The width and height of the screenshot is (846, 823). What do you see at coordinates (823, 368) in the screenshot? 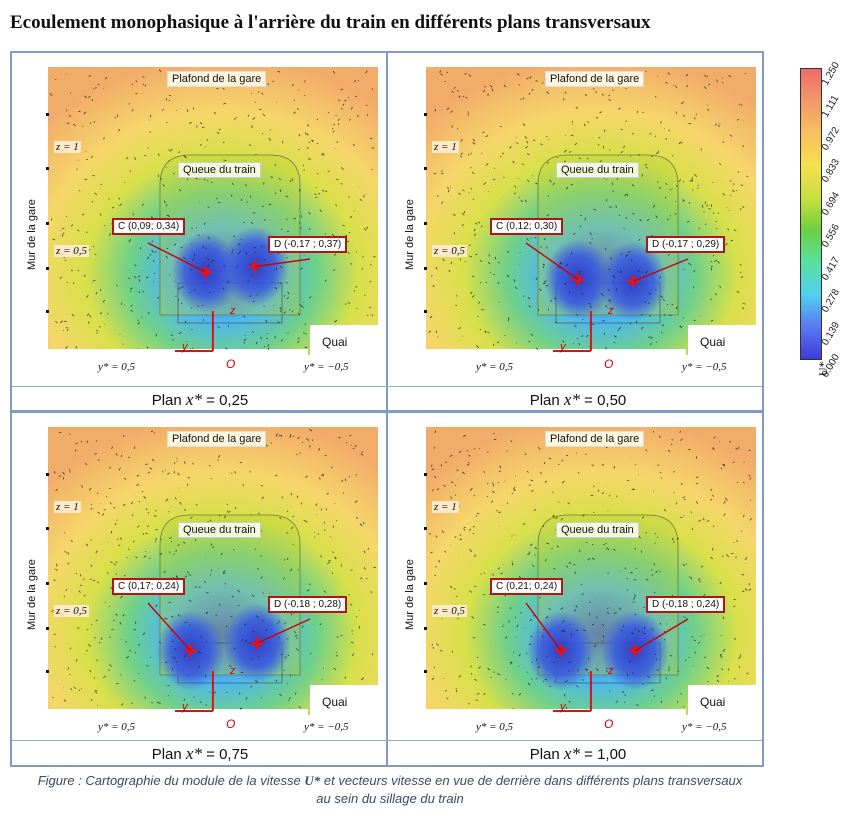
I see `colorbar-label: U*` at bounding box center [823, 368].